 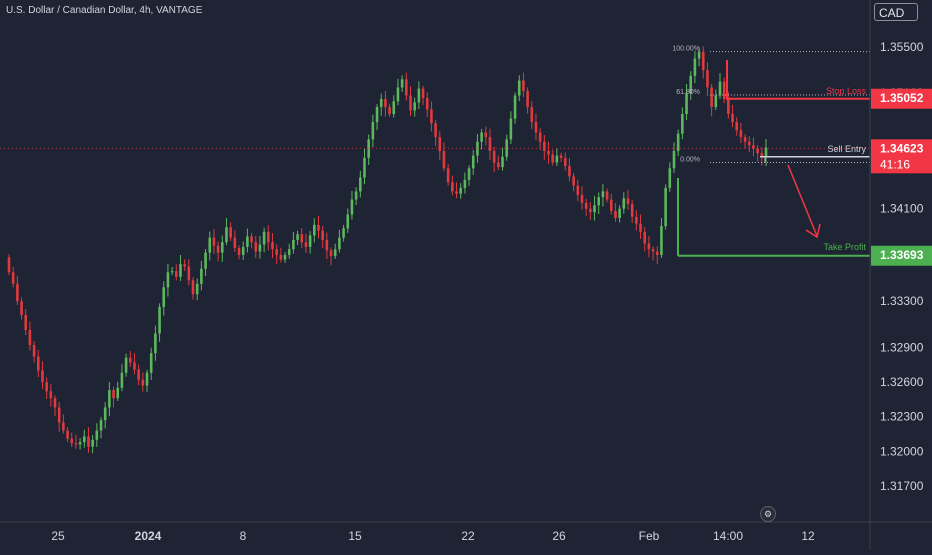 What do you see at coordinates (58, 536) in the screenshot?
I see `x-tick-label: 25` at bounding box center [58, 536].